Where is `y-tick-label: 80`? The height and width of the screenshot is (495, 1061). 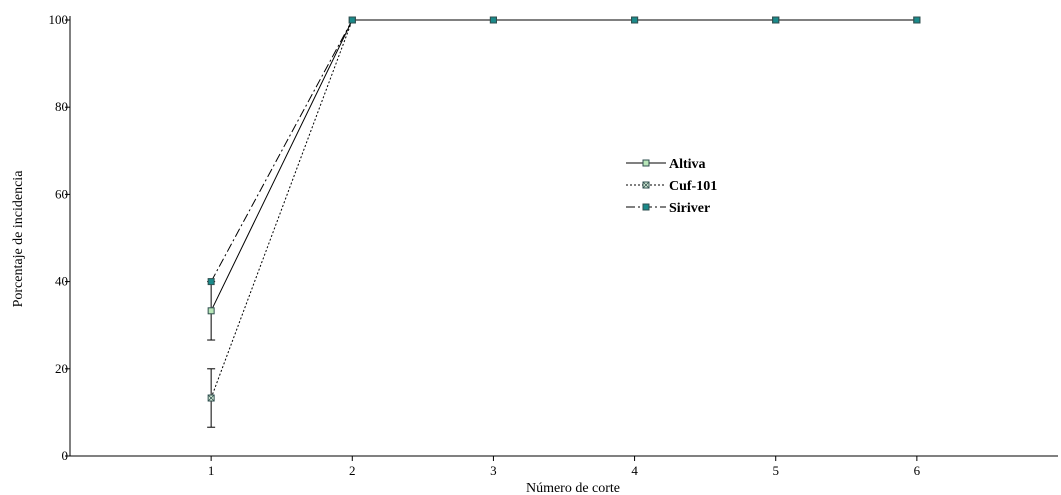
y-tick-label: 80 is located at coordinates (61, 106).